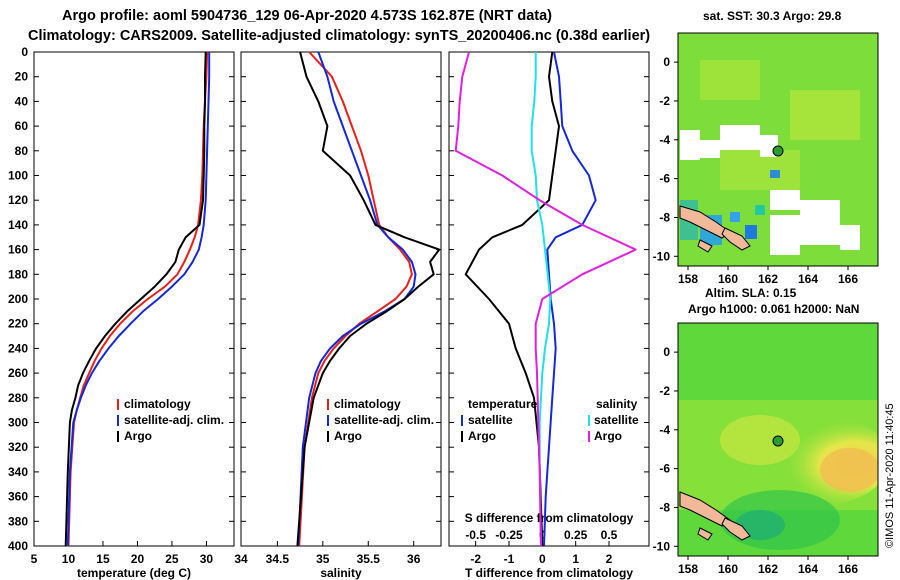 This screenshot has height=580, width=900. What do you see at coordinates (18, 348) in the screenshot?
I see `depth-tick-label: 240` at bounding box center [18, 348].